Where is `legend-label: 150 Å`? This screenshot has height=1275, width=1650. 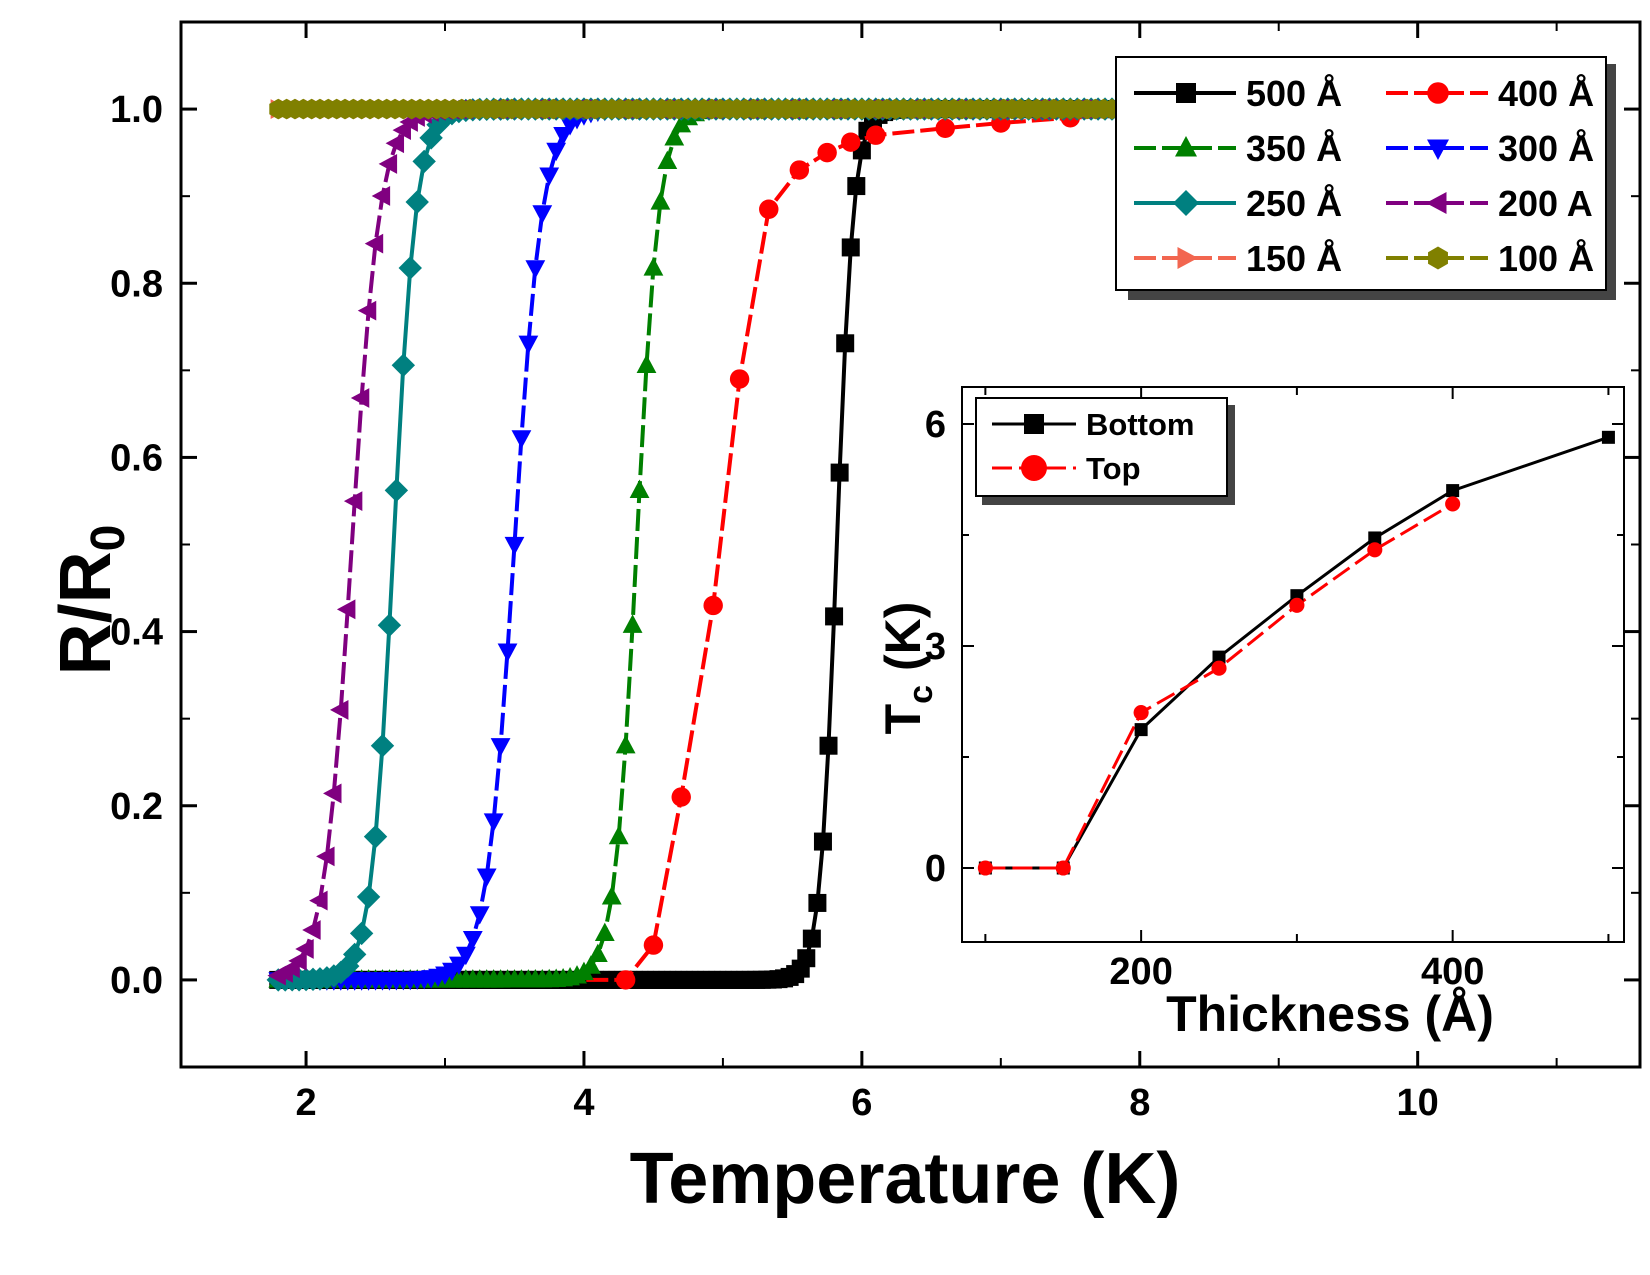
legend-label: 150 Å is located at coordinates (1294, 258).